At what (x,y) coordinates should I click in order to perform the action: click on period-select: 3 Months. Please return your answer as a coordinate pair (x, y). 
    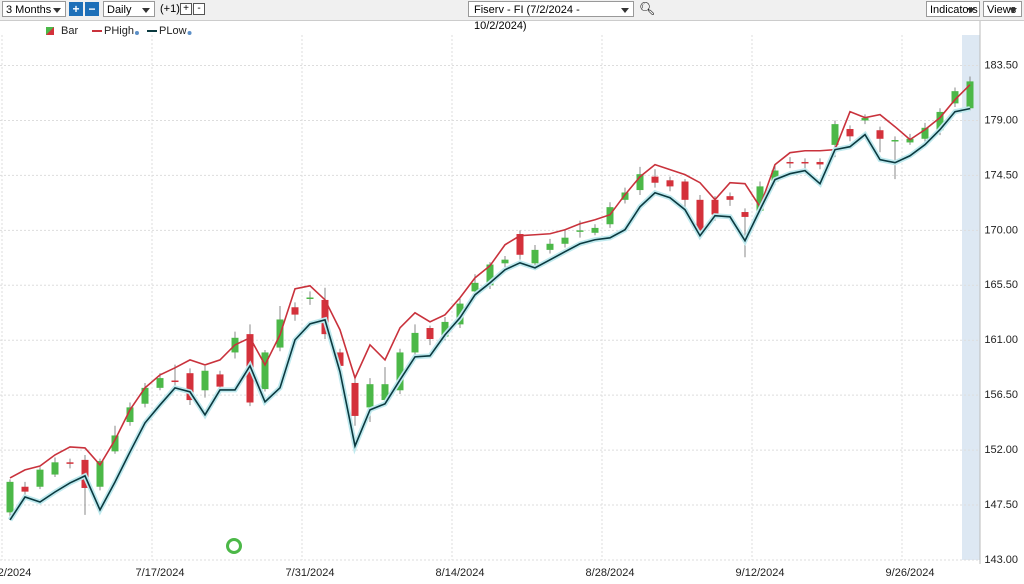
    Looking at the image, I should click on (34, 9).